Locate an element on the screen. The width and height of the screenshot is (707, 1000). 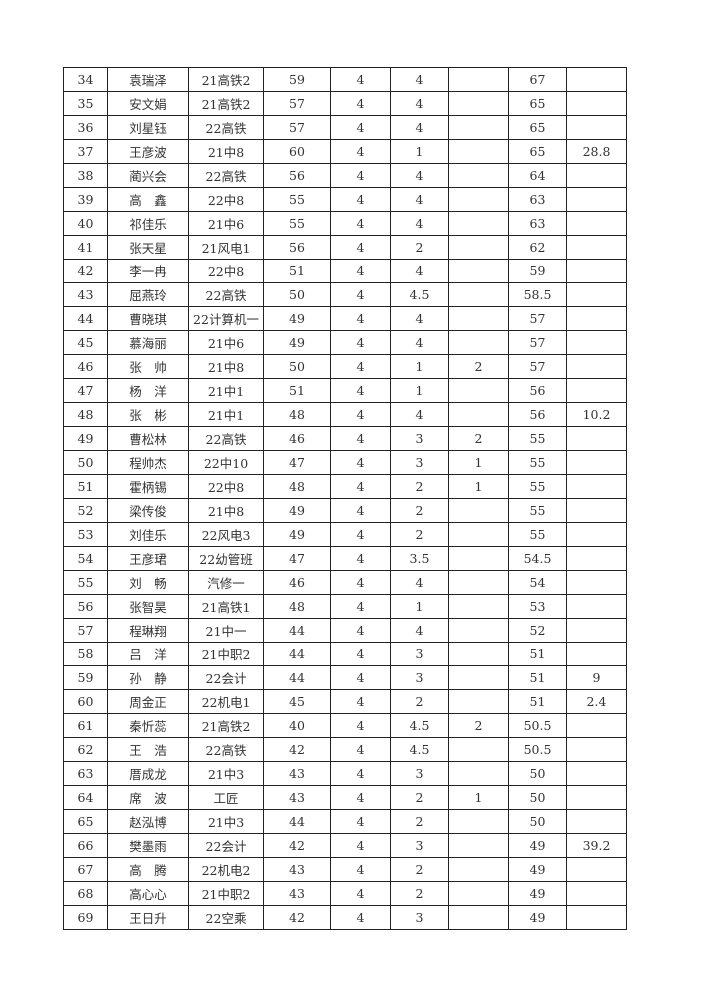
score-a-cell: 57 is located at coordinates (297, 103).